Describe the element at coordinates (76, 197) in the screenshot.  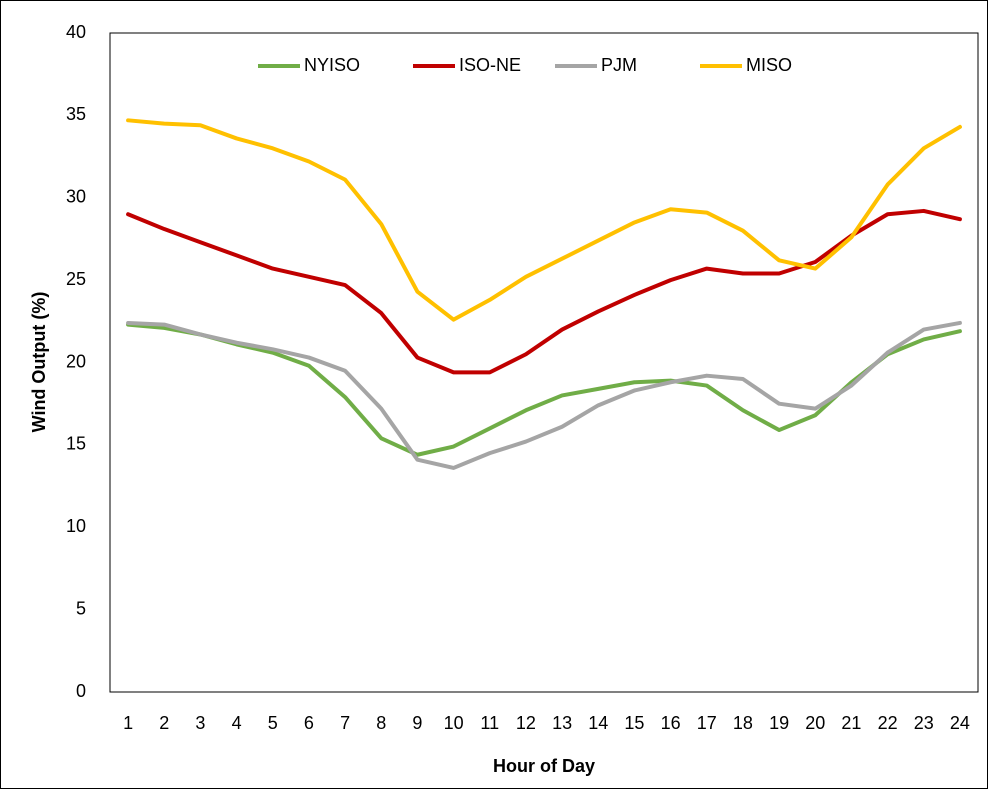
I see `y-tick-label: 30` at that location.